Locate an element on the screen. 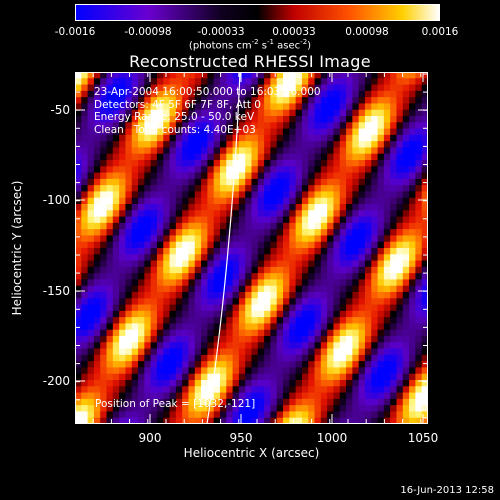  timestamp: 16-Jun-2013 12:58 is located at coordinates (447, 490).